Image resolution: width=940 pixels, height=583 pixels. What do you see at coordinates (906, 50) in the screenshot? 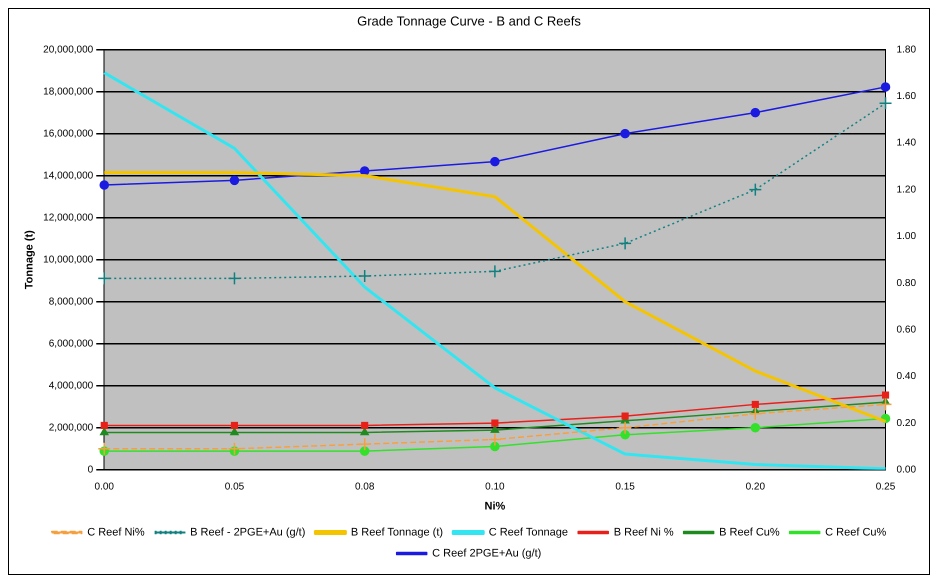
I see `y2-tick-label: 1.80` at bounding box center [906, 50].